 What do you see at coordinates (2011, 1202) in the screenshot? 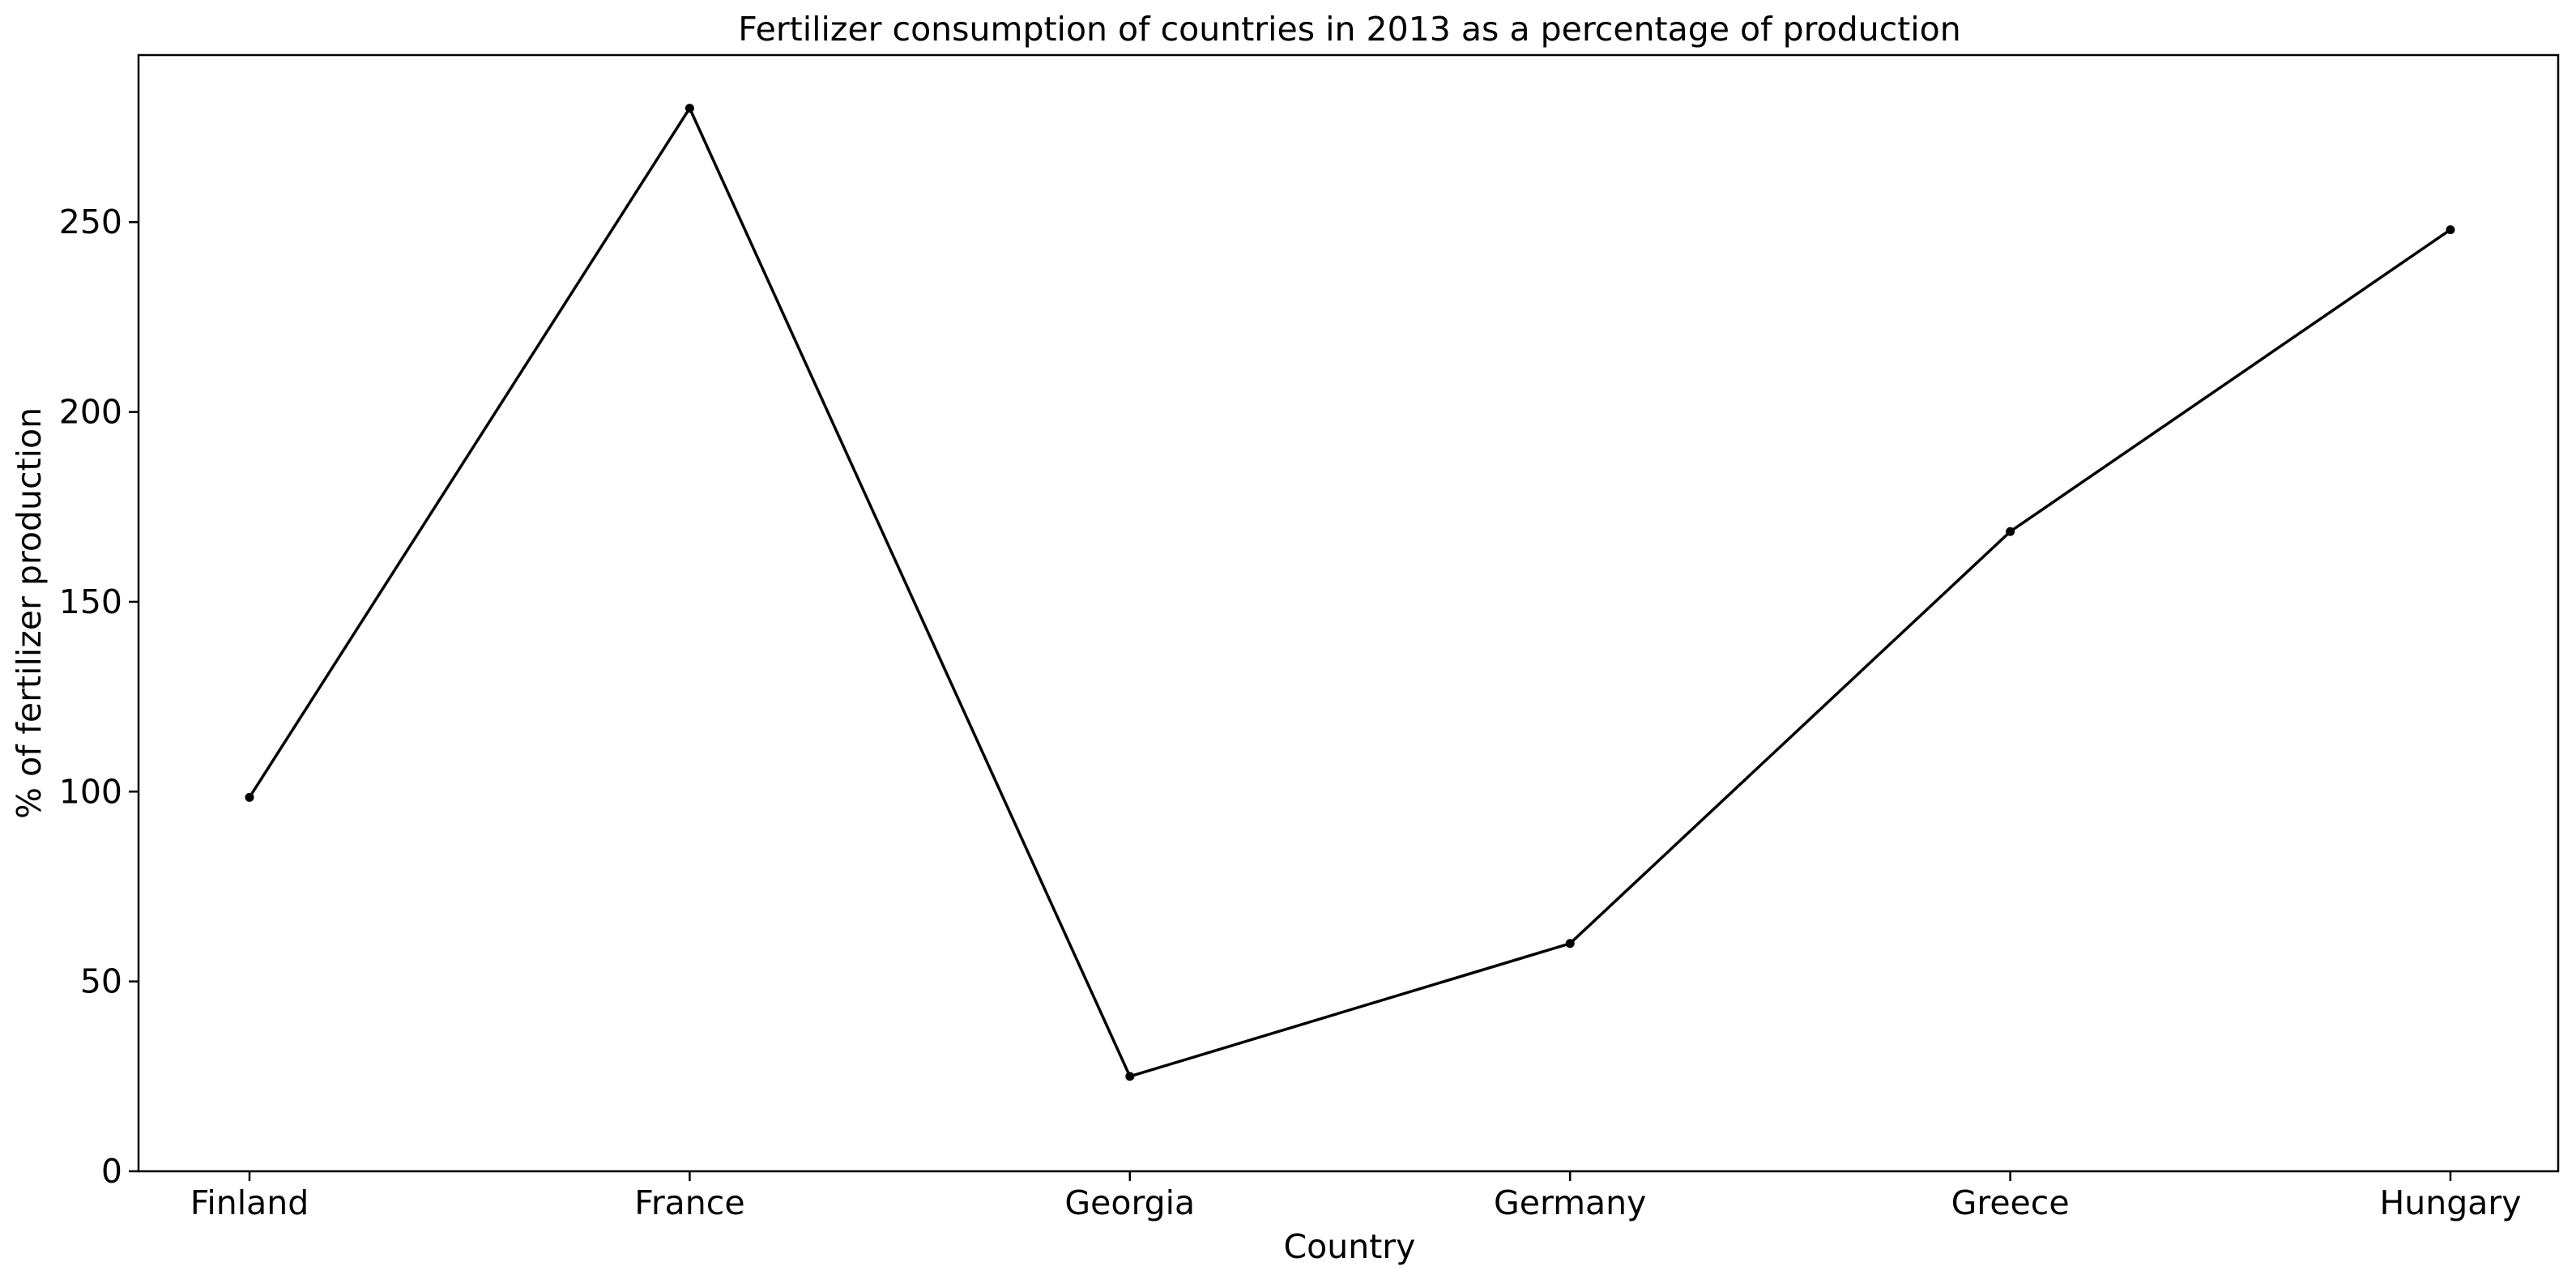
I see `x-tick-label: Greece` at bounding box center [2011, 1202].